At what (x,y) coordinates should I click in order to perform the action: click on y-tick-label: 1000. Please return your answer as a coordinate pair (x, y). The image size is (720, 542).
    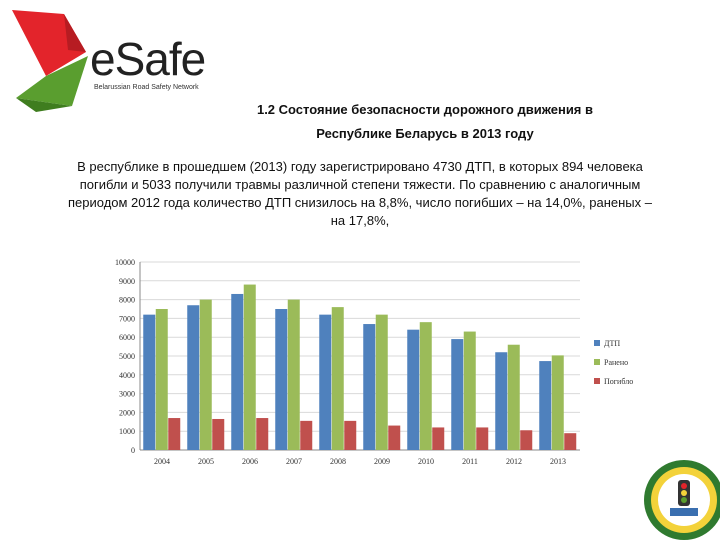
    Looking at the image, I should click on (127, 431).